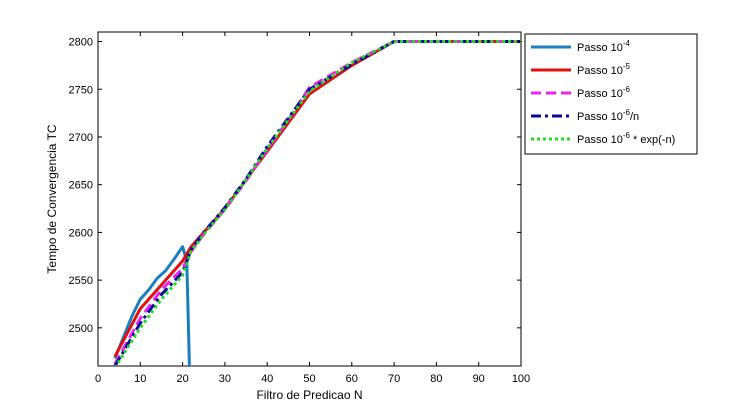  What do you see at coordinates (81, 138) in the screenshot?
I see `y-tick-label: 2700` at bounding box center [81, 138].